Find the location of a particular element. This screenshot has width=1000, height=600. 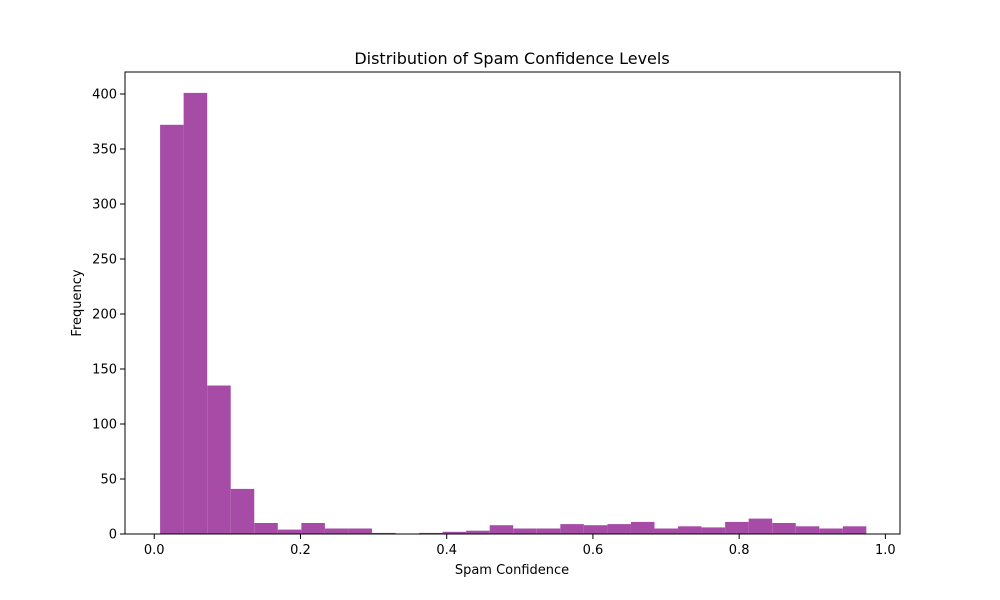

x-tick-label: 0.0 is located at coordinates (154, 550).